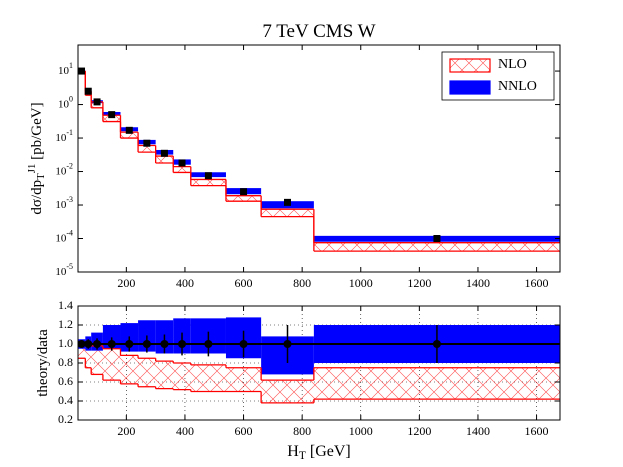 The image size is (623, 467). I want to click on y-tick-label: 0.4, so click(65, 400).